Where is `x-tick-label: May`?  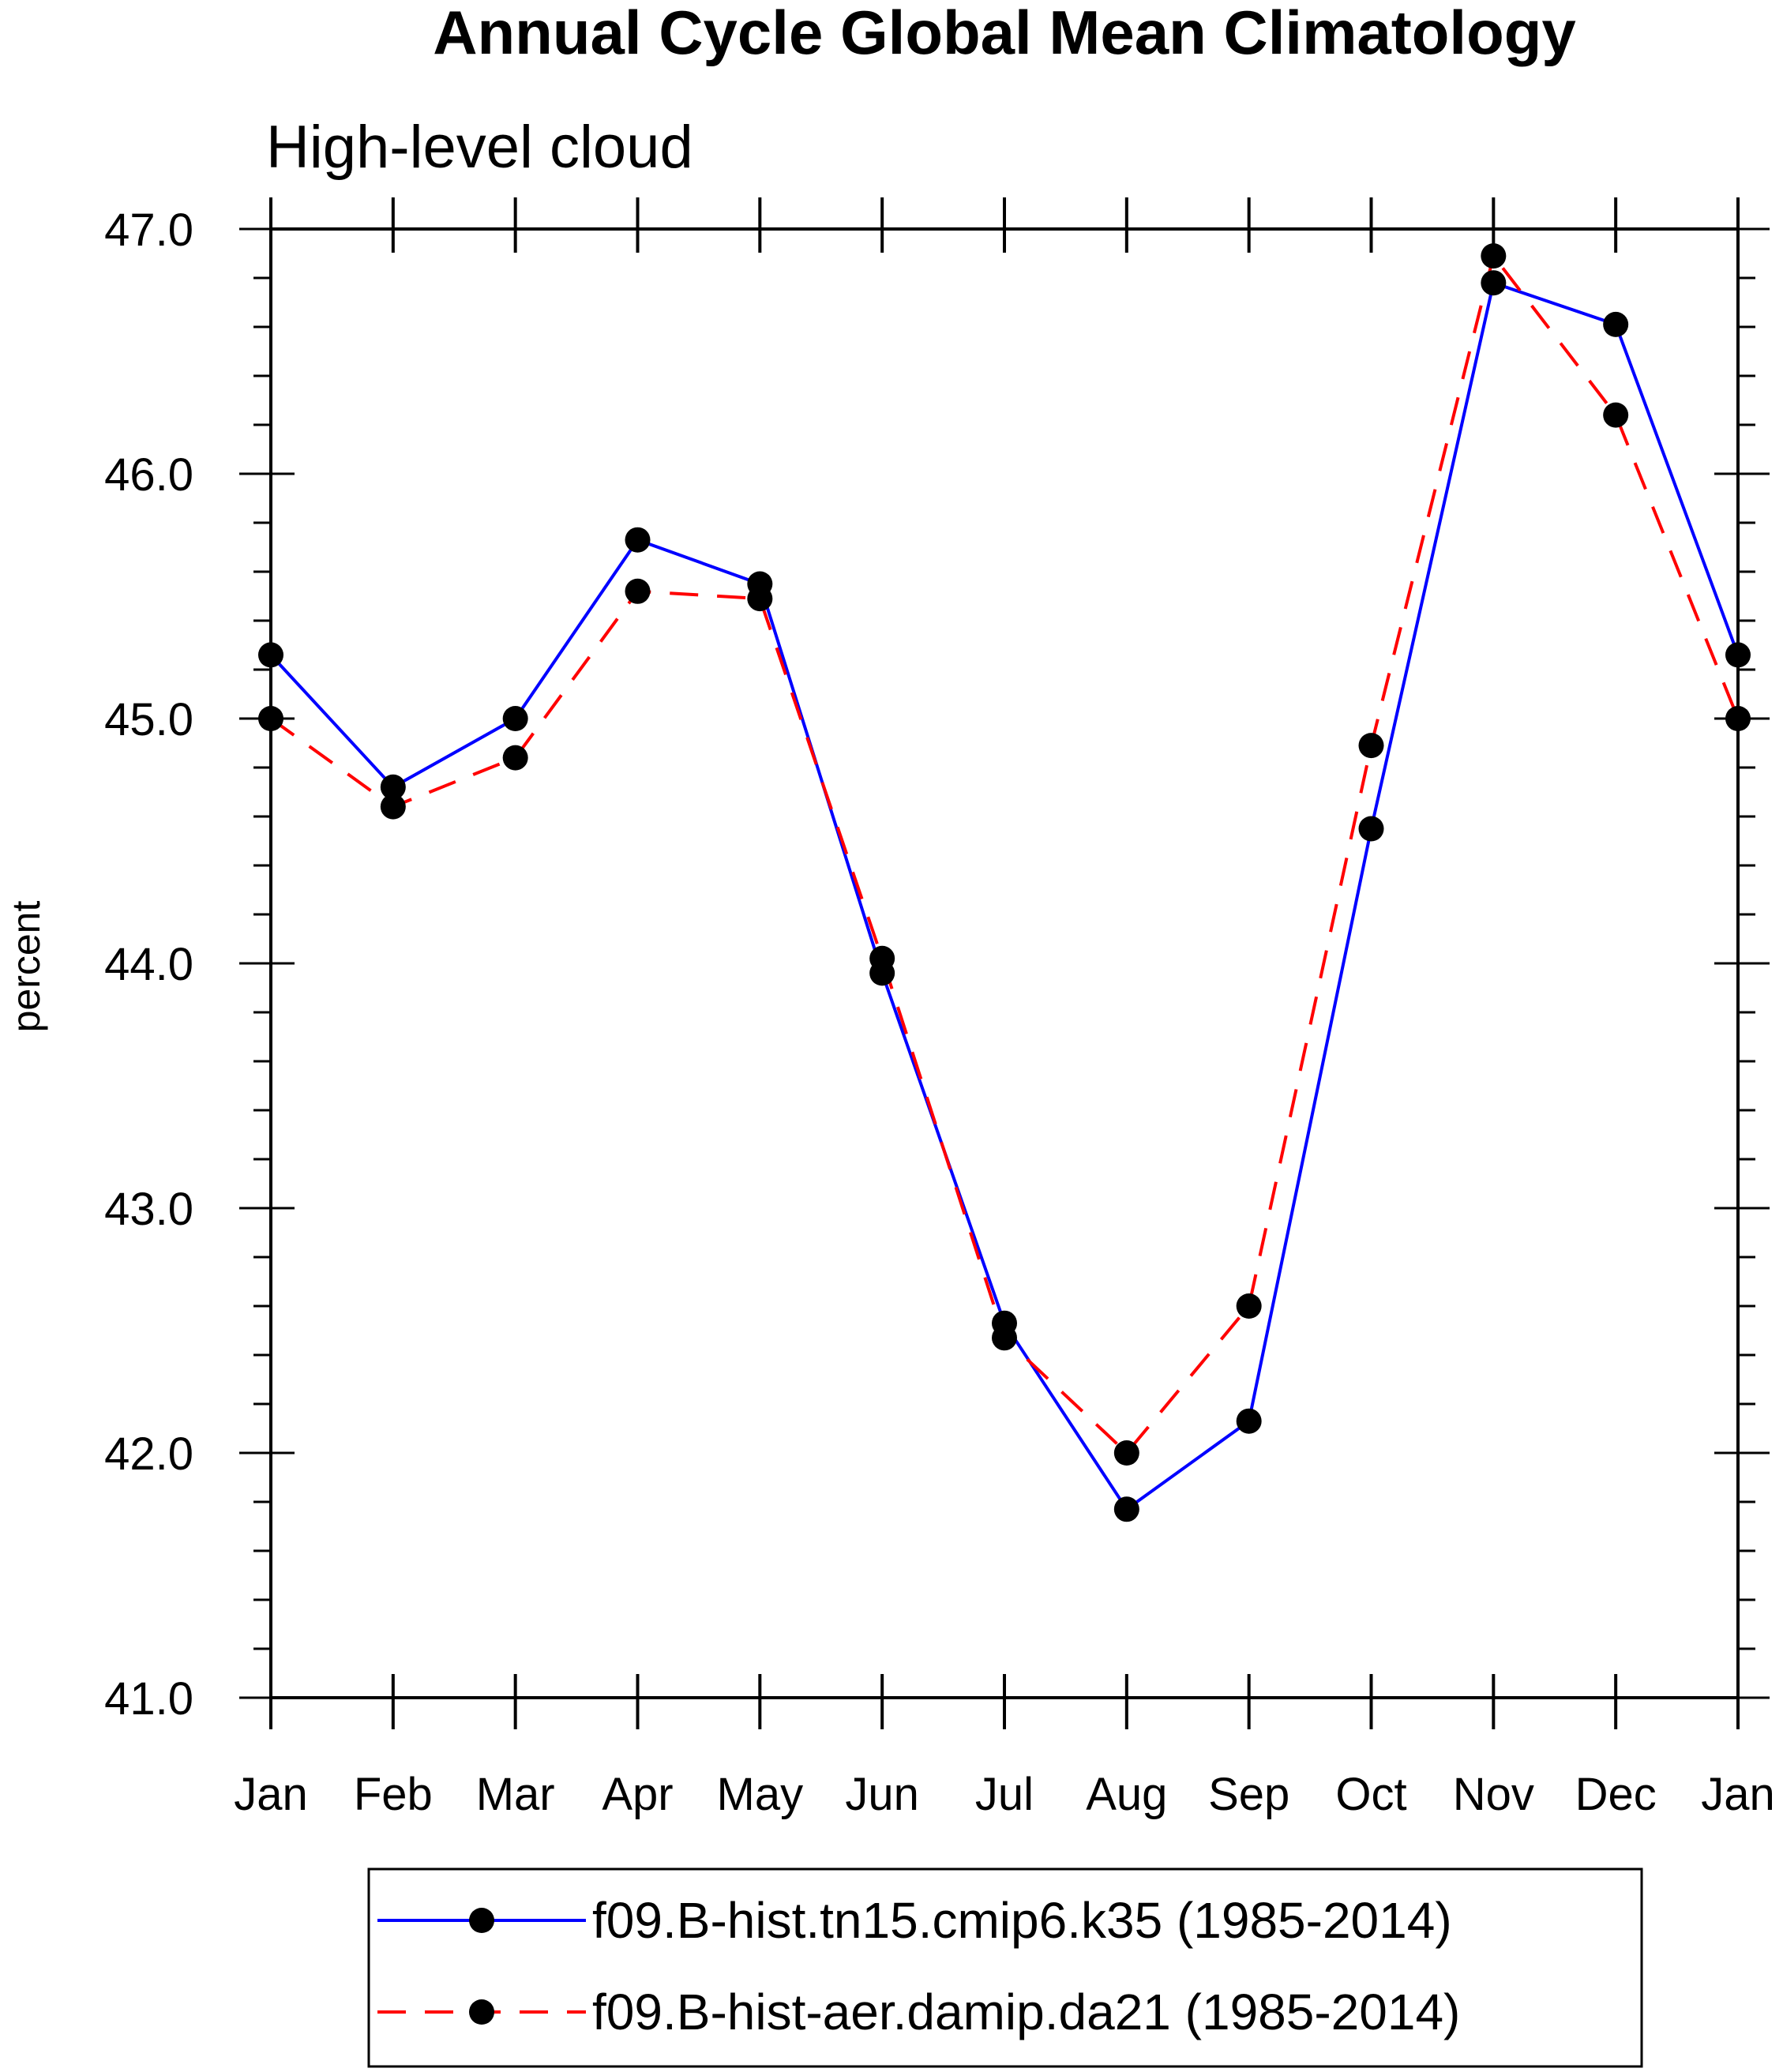
x-tick-label: May is located at coordinates (761, 1794).